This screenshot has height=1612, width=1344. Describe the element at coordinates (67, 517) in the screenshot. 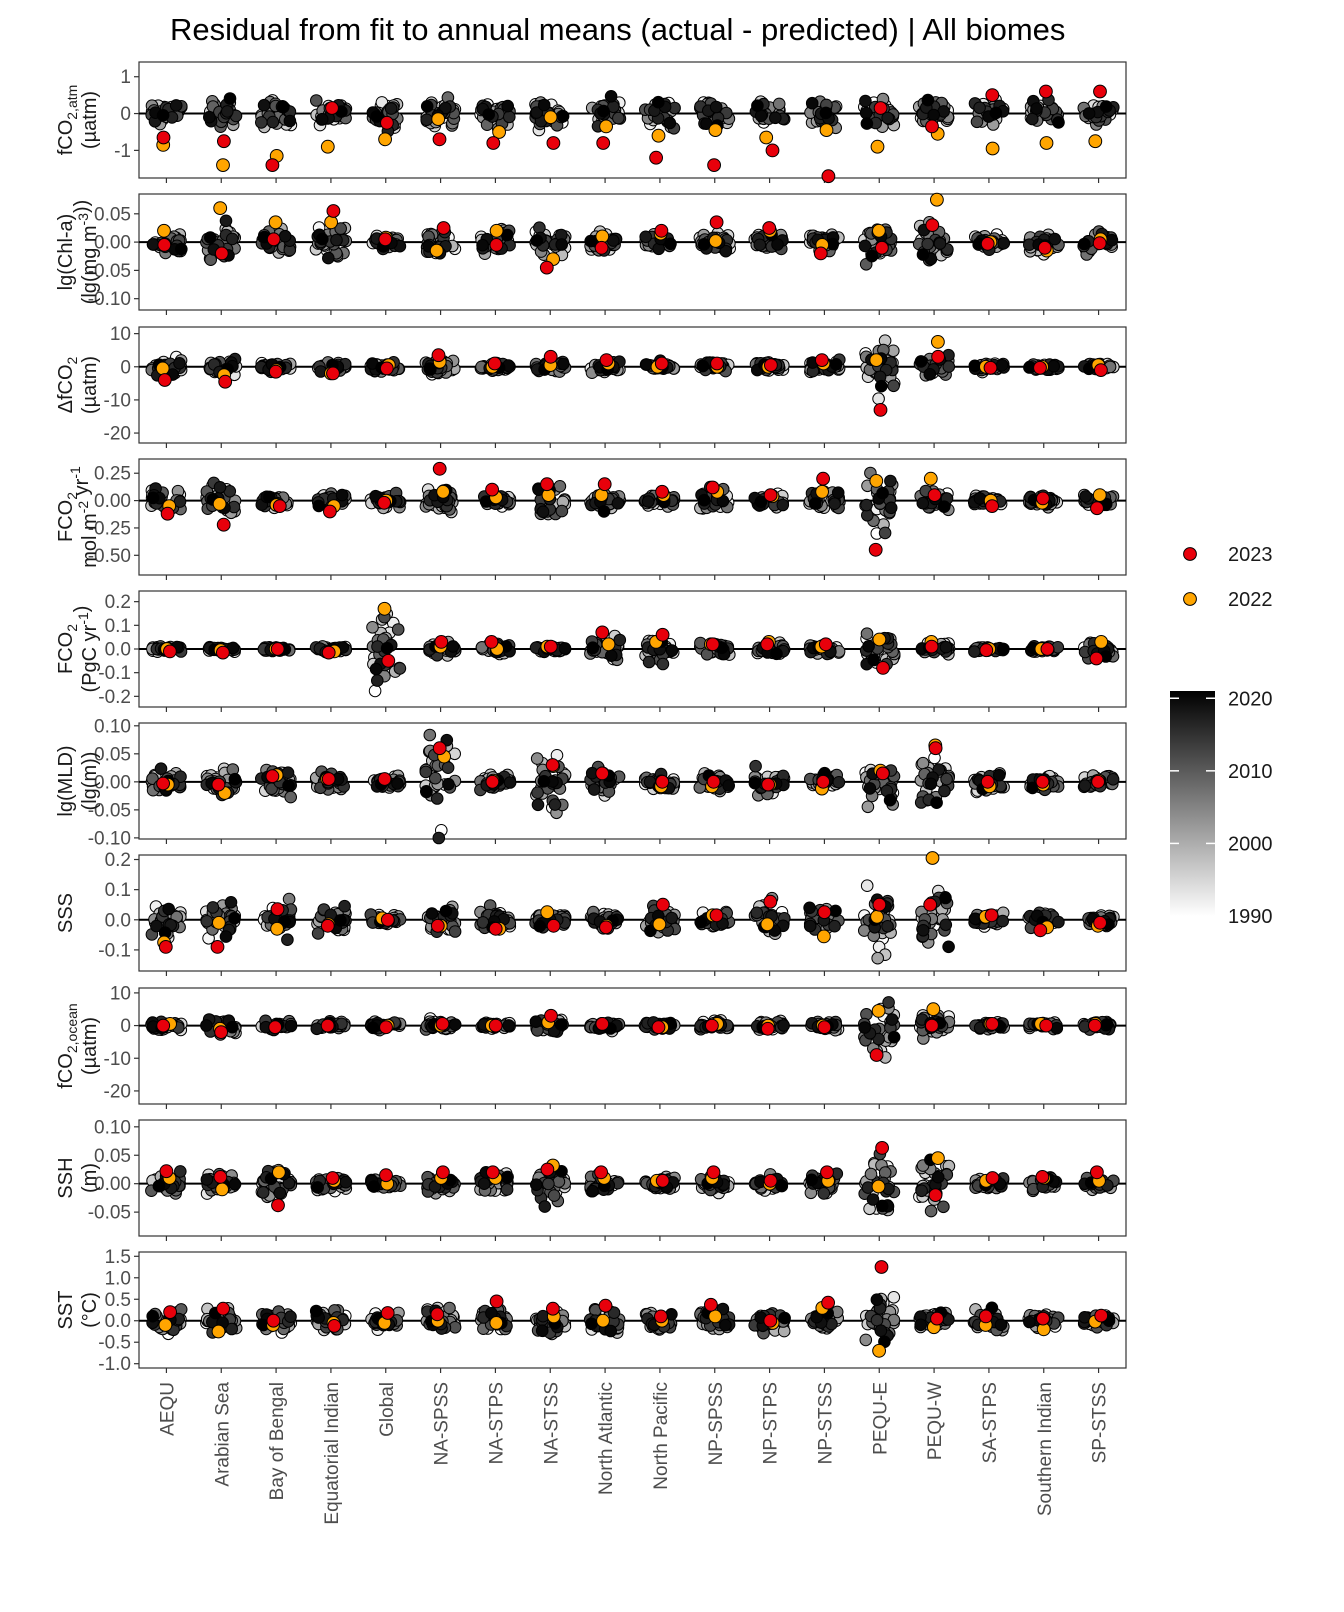

I see `y-axis-label: FCO2` at that location.